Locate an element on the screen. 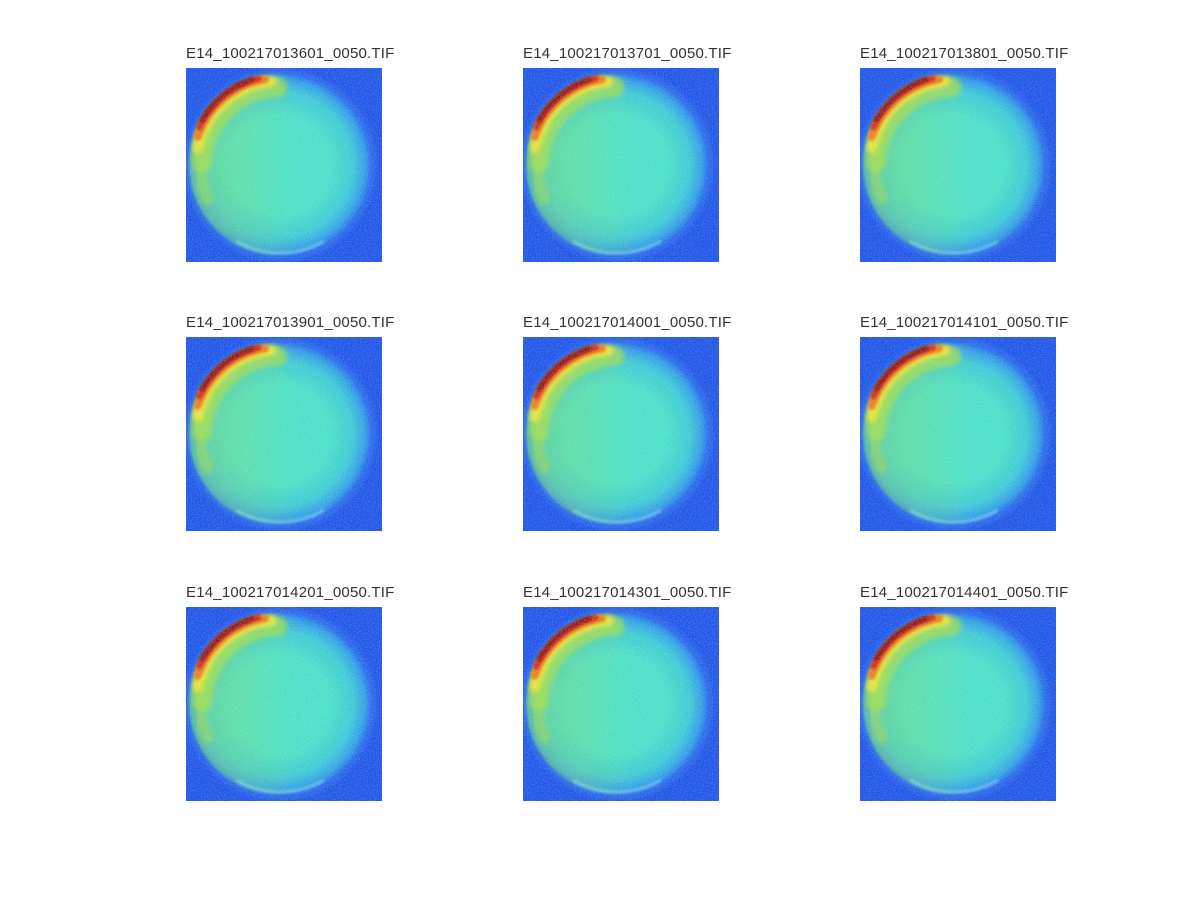 Image resolution: width=1201 pixels, height=901 pixels. subplot-panel: E14_100217014101_0050.TIF is located at coordinates (964, 422).